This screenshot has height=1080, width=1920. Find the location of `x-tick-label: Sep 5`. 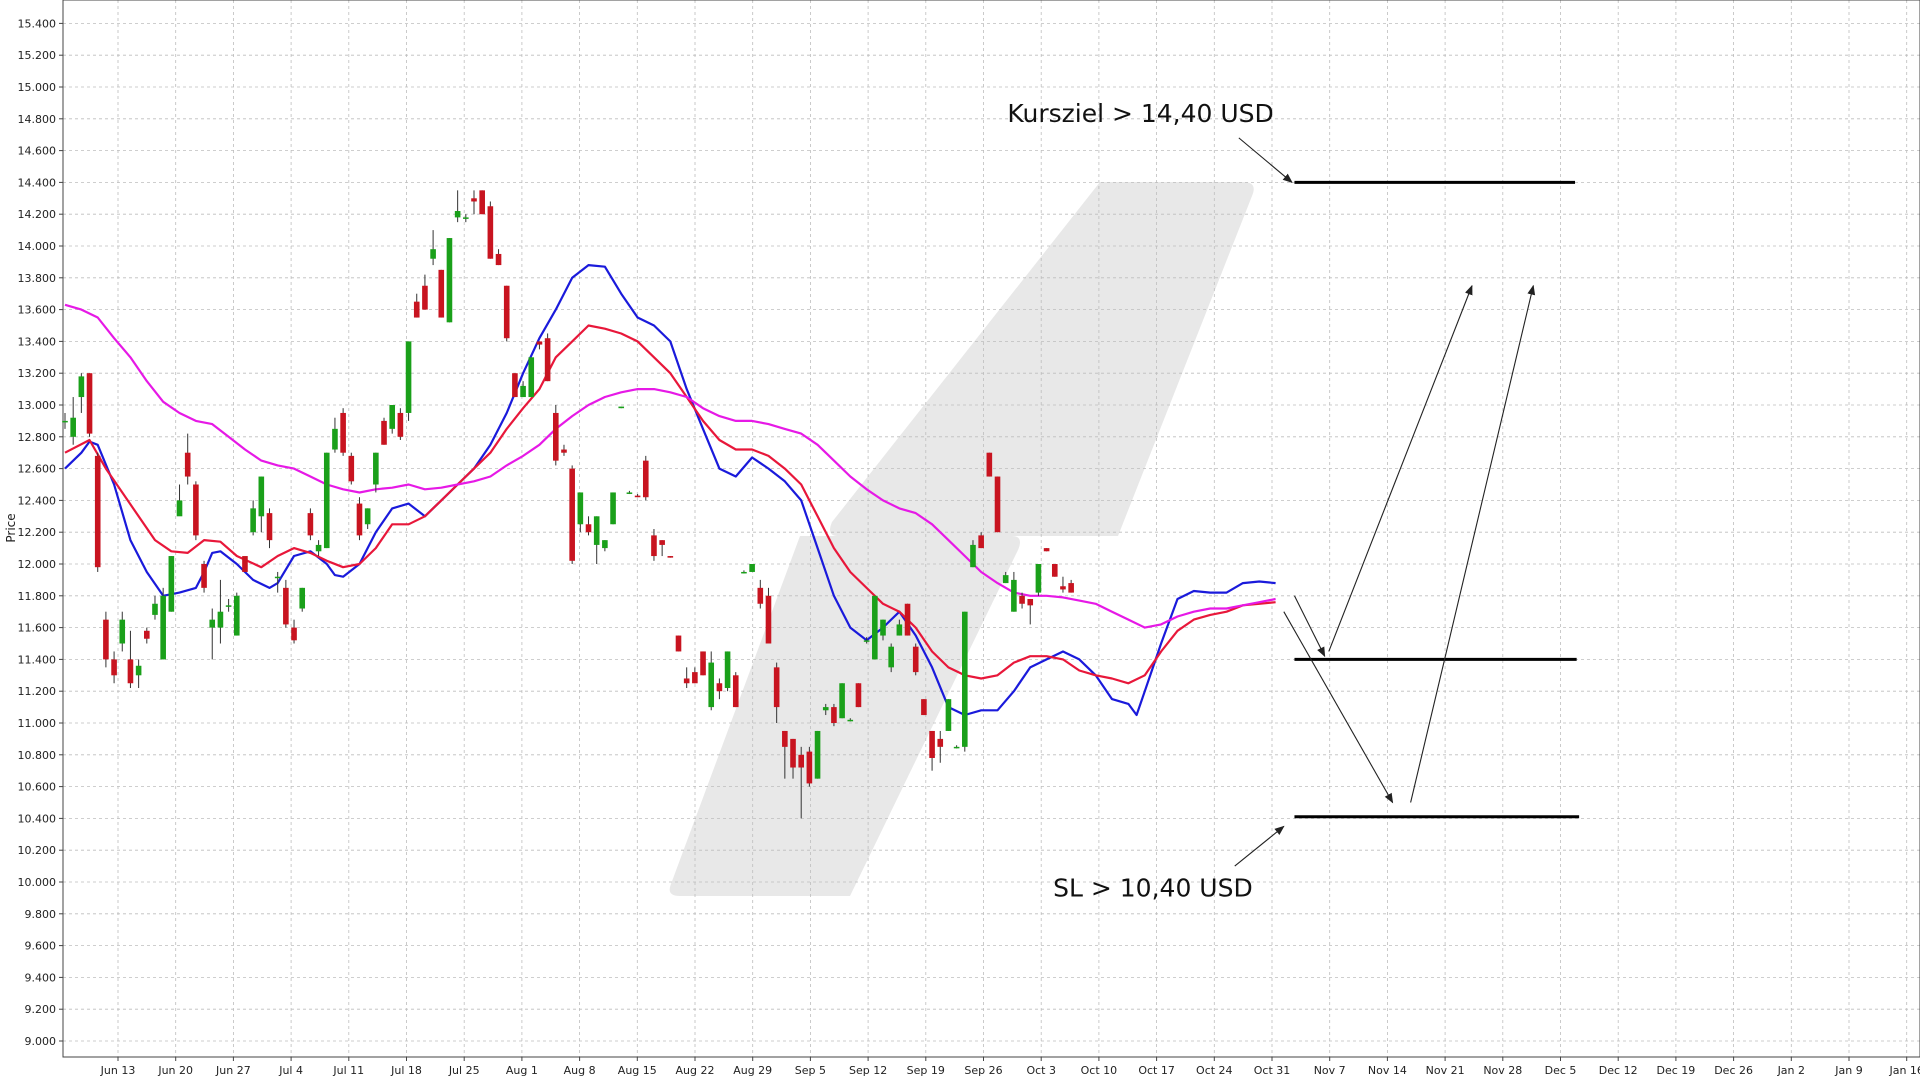

x-tick-label: Sep 5 is located at coordinates (810, 1070).